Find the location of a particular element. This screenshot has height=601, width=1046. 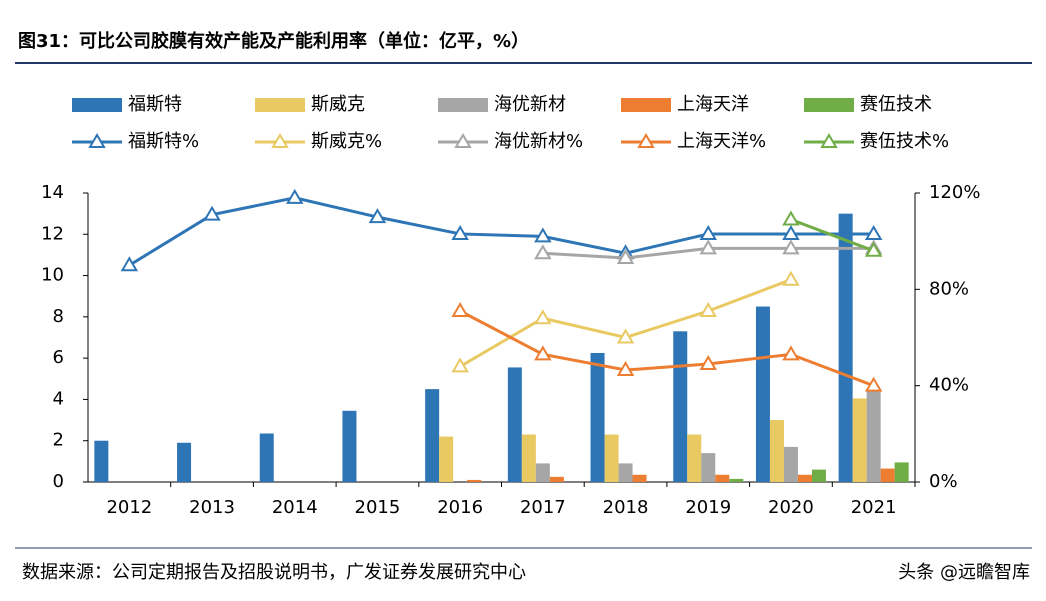

y-tick-label: 12 is located at coordinates (52, 233).